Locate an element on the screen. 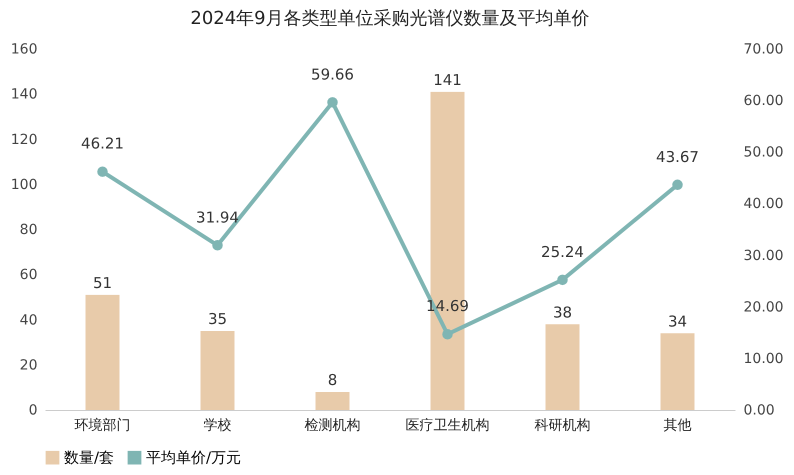 This screenshot has width=794, height=475. y2-tick-label: 70.00 is located at coordinates (764, 50).